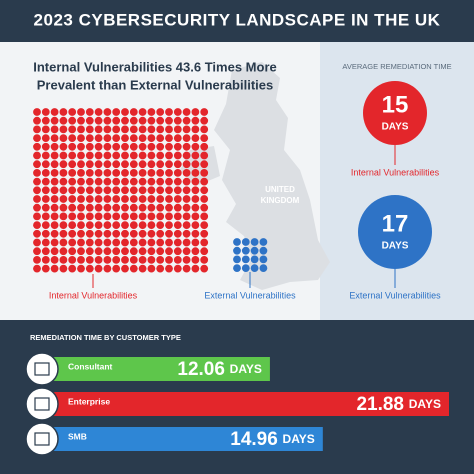  I want to click on remediation-value: 17, so click(395, 223).